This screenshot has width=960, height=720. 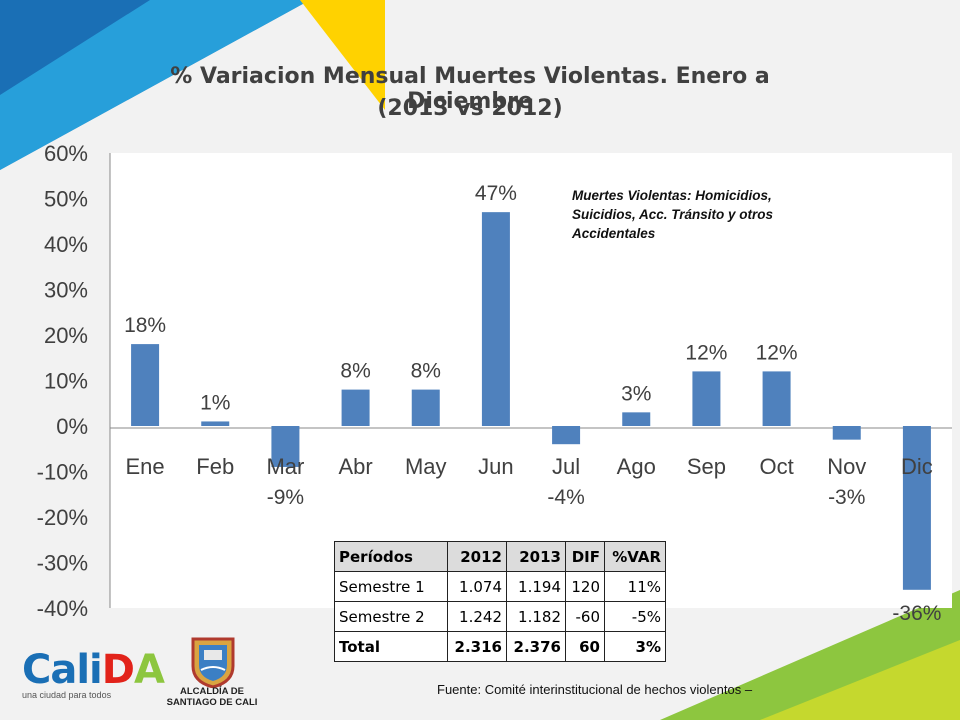 I want to click on y-tick-label: -30%, so click(x=62, y=563).